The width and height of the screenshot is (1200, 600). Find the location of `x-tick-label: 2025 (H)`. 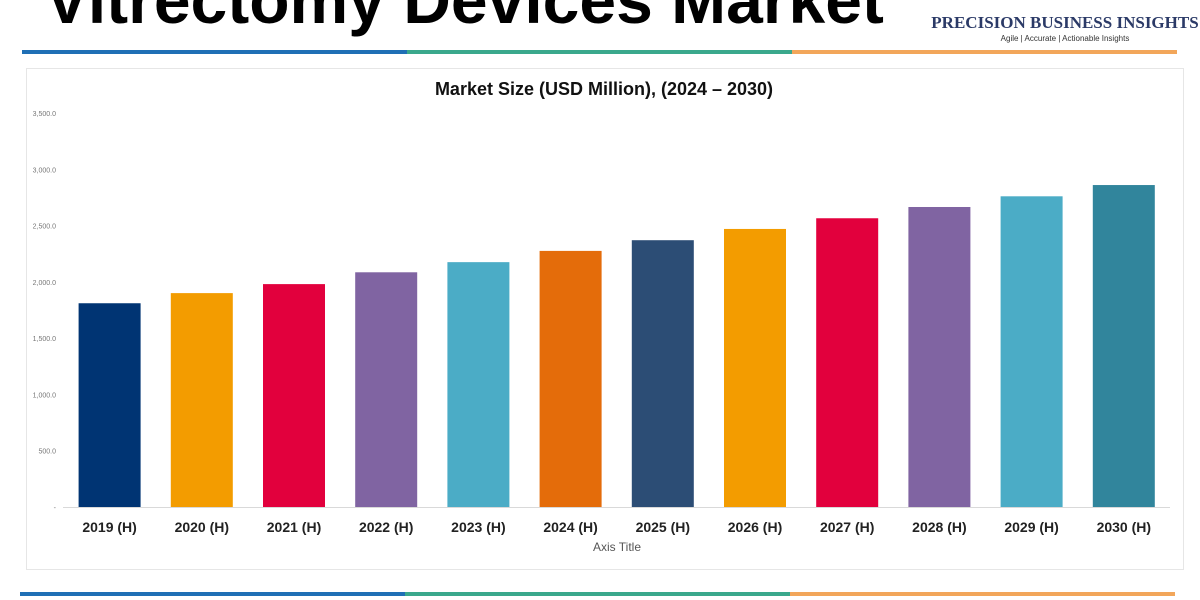

x-tick-label: 2025 (H) is located at coordinates (663, 527).